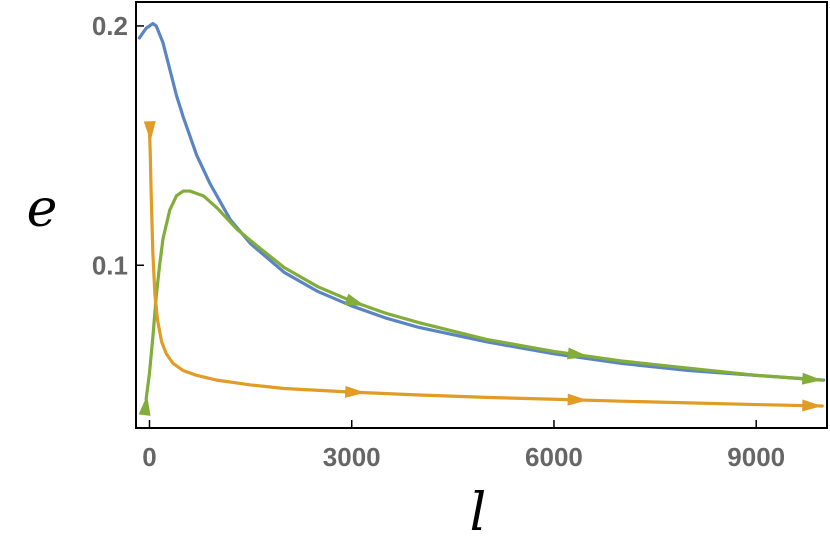  What do you see at coordinates (478, 513) in the screenshot?
I see `x-axis-label: l` at bounding box center [478, 513].